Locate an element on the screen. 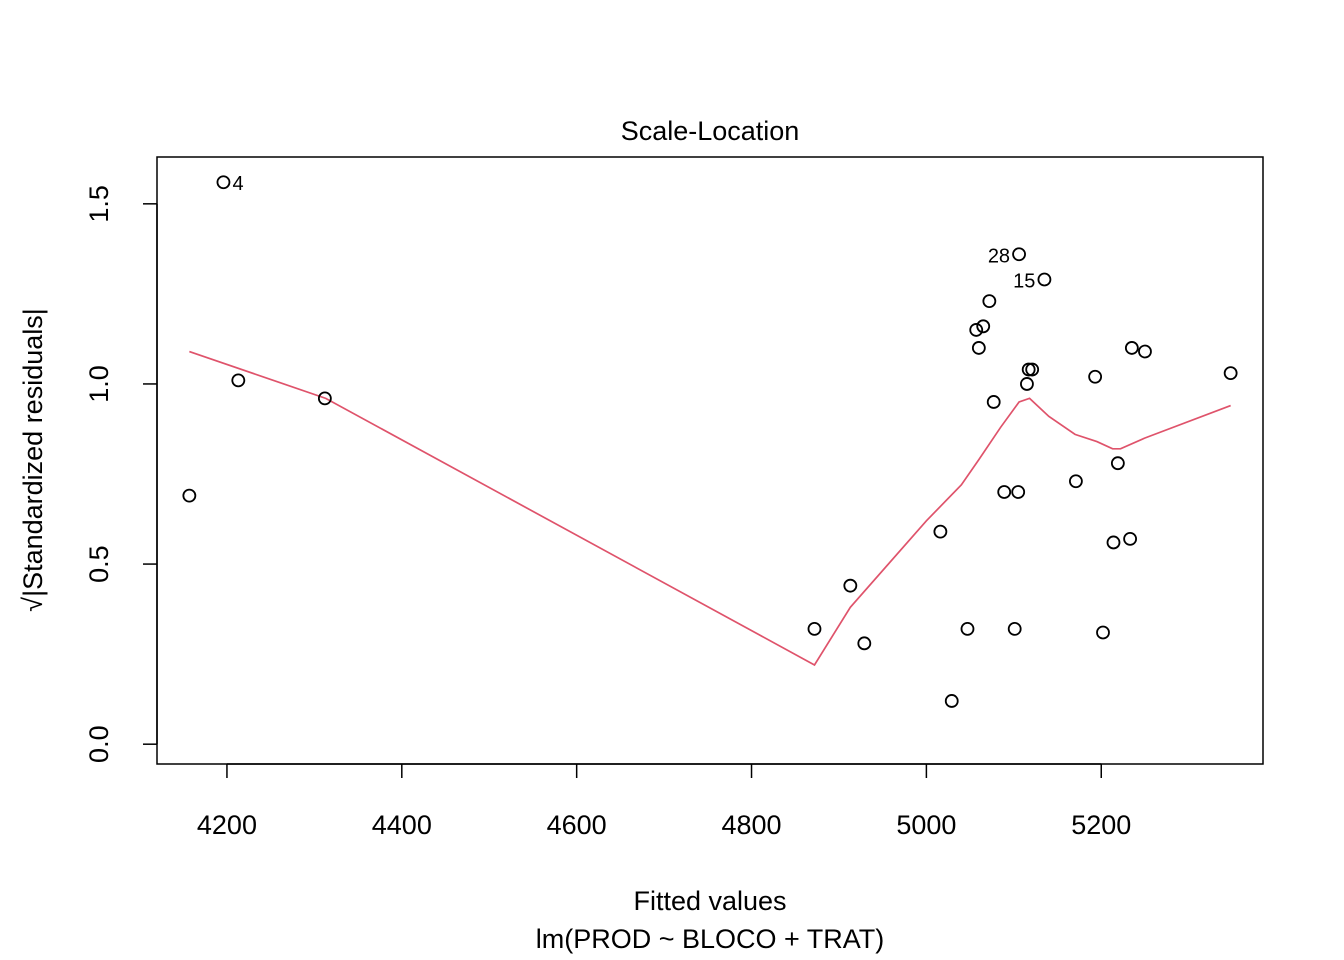  x-tick-label: 4200 is located at coordinates (227, 825).